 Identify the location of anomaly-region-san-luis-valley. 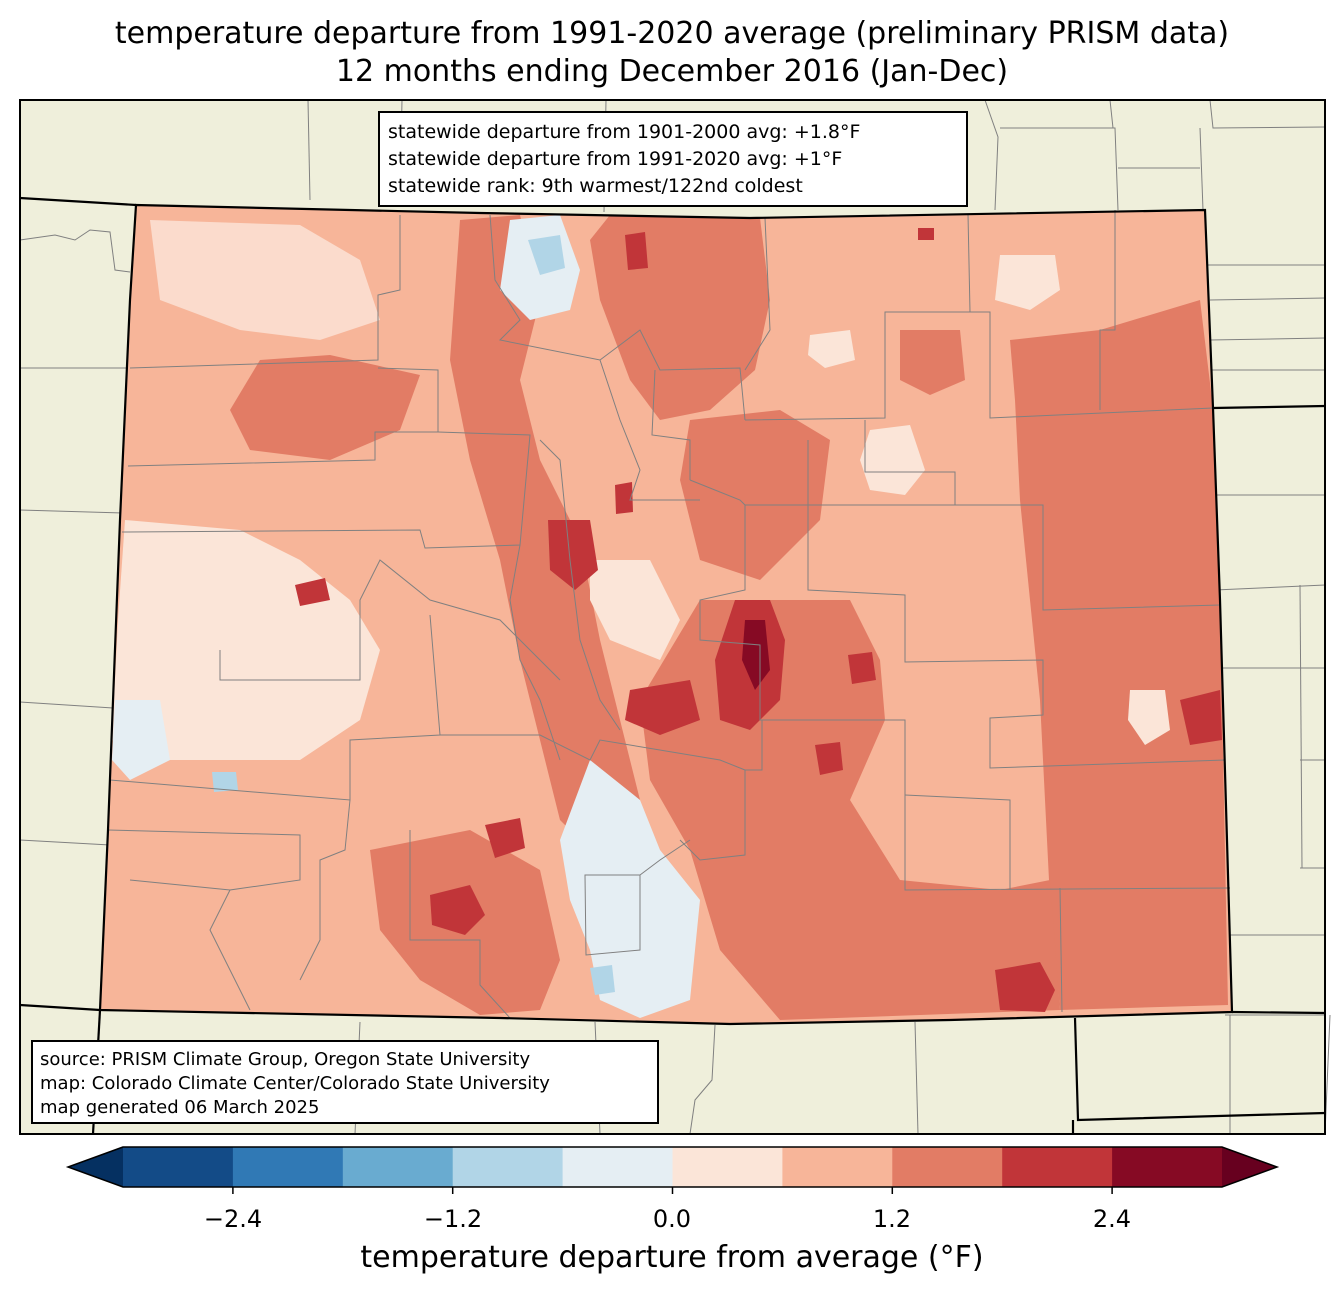
(630, 889).